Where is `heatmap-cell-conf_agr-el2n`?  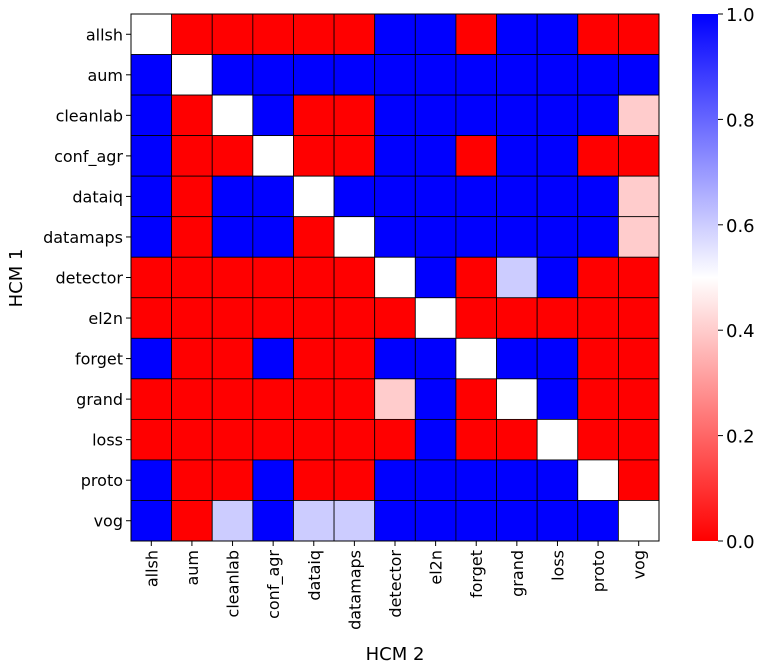
heatmap-cell-conf_agr-el2n is located at coordinates (435, 156).